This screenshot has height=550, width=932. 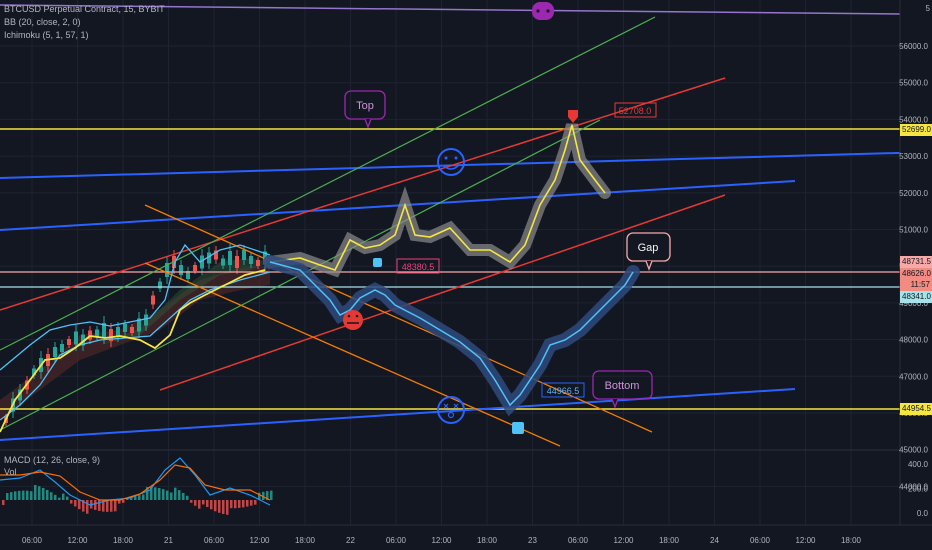 I want to click on bottom-callout, so click(x=622, y=389).